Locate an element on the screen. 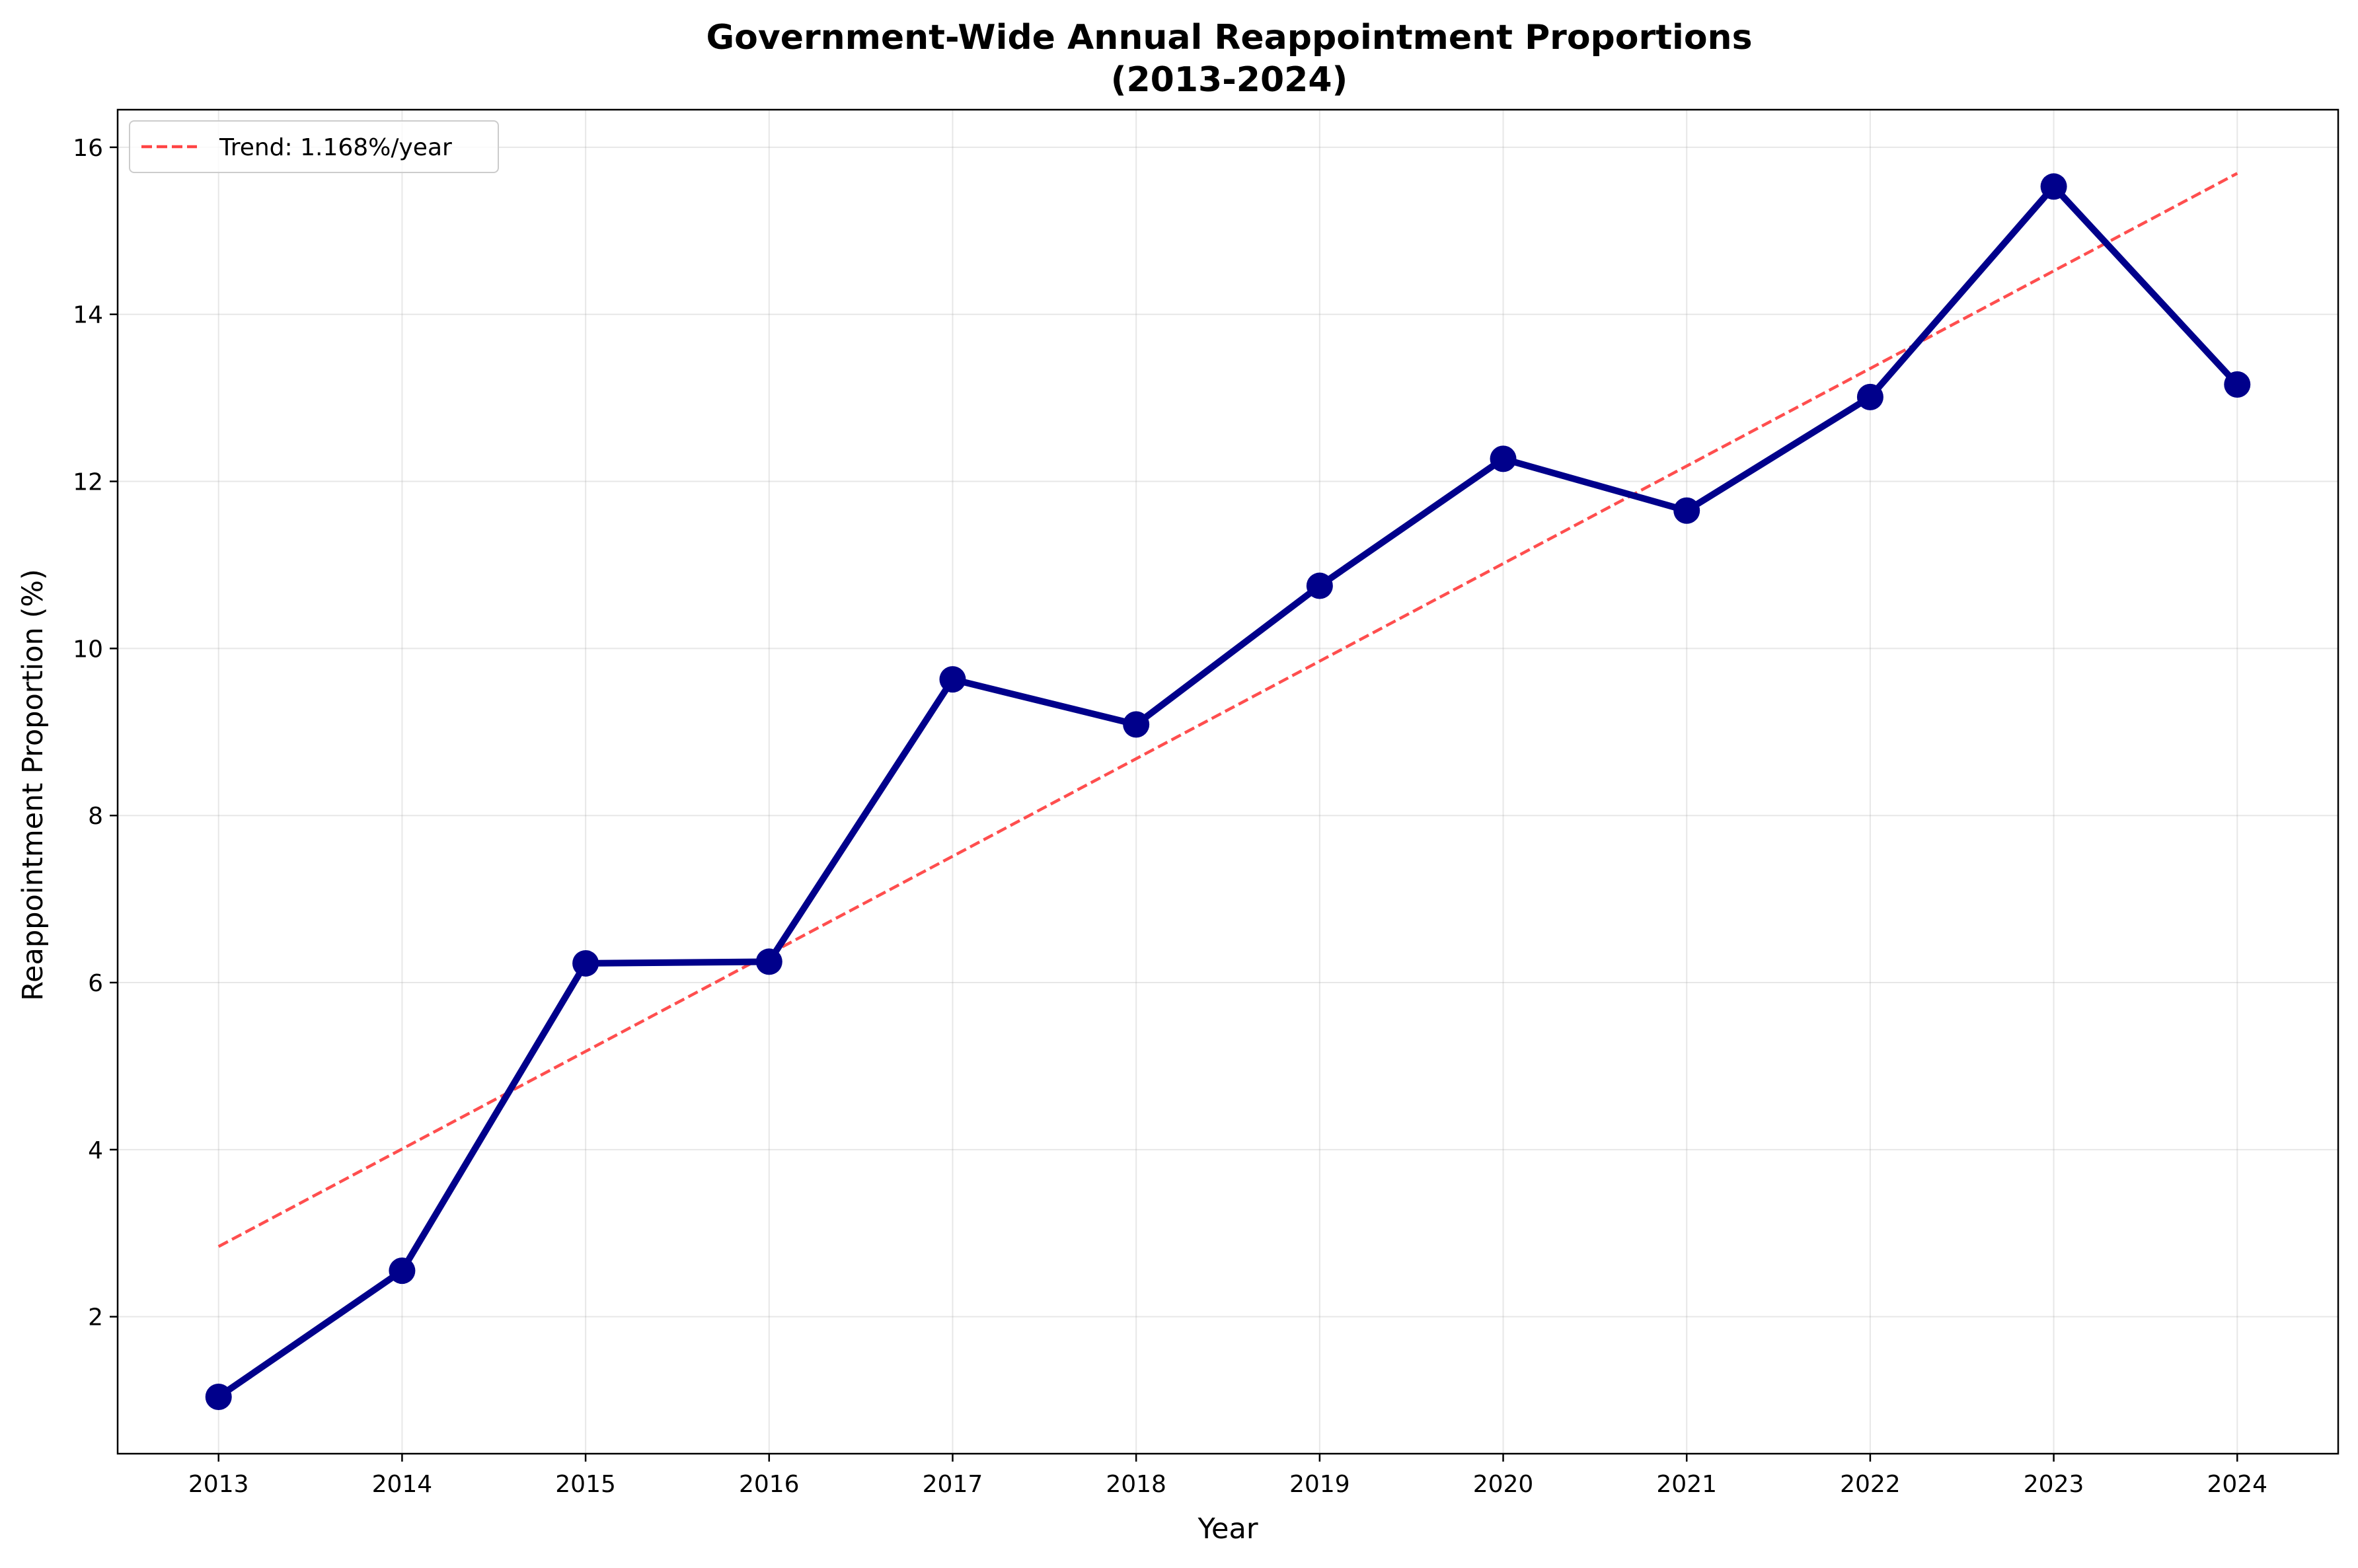  x-axis-label: Year is located at coordinates (1227, 1529).